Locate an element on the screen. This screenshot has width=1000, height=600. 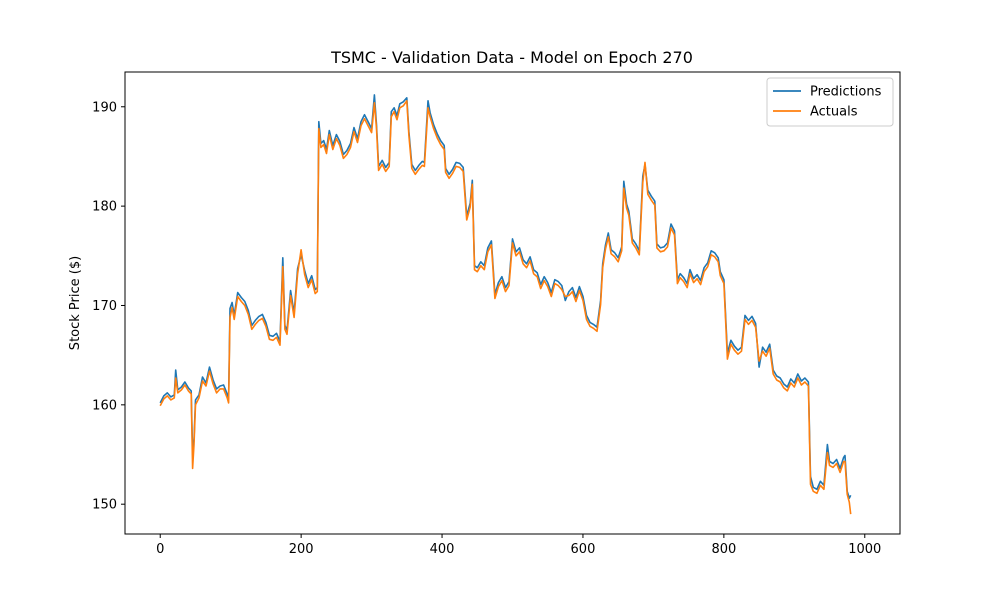
y-tick-label: 180 is located at coordinates (104, 207).